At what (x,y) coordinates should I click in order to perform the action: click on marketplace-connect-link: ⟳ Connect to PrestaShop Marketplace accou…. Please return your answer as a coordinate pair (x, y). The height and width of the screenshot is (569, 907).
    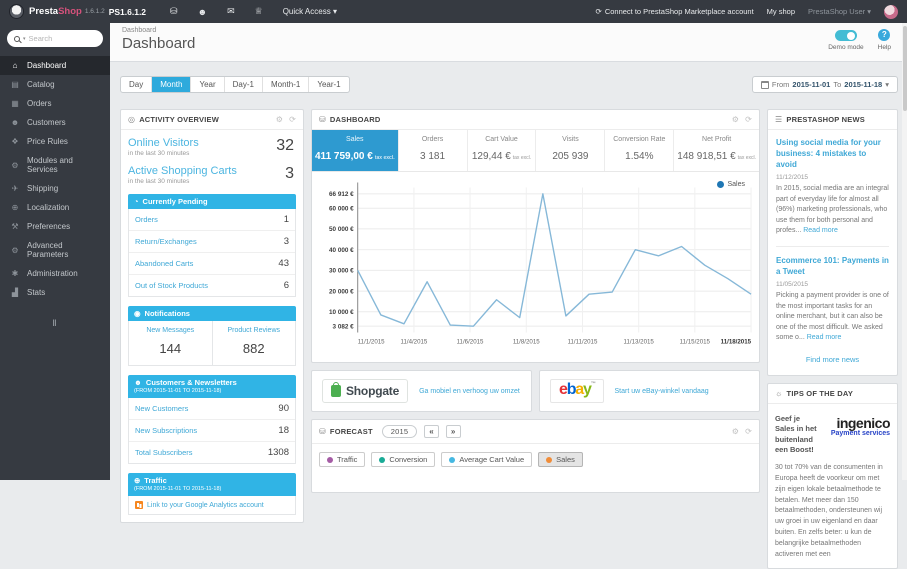
    Looking at the image, I should click on (674, 11).